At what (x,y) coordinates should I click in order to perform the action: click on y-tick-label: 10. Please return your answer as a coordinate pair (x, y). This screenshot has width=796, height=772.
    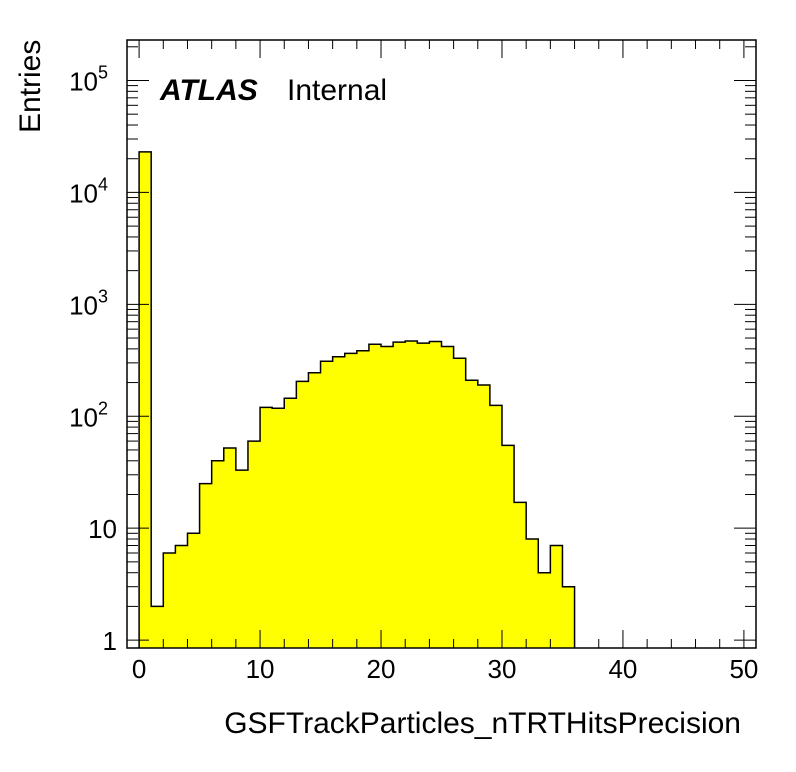
    Looking at the image, I should click on (102, 529).